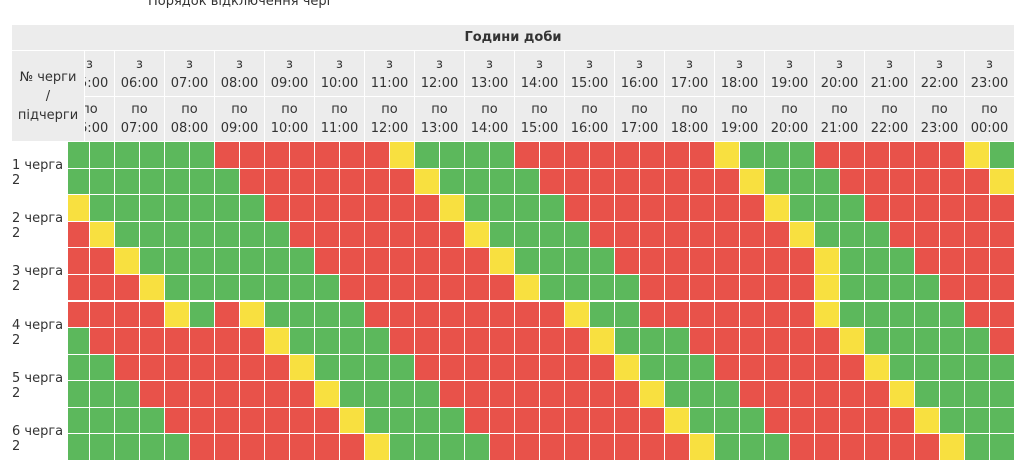 Image resolution: width=1024 pixels, height=461 pixels. What do you see at coordinates (490, 74) in the screenshot?
I see `from-header: з 13:00` at bounding box center [490, 74].